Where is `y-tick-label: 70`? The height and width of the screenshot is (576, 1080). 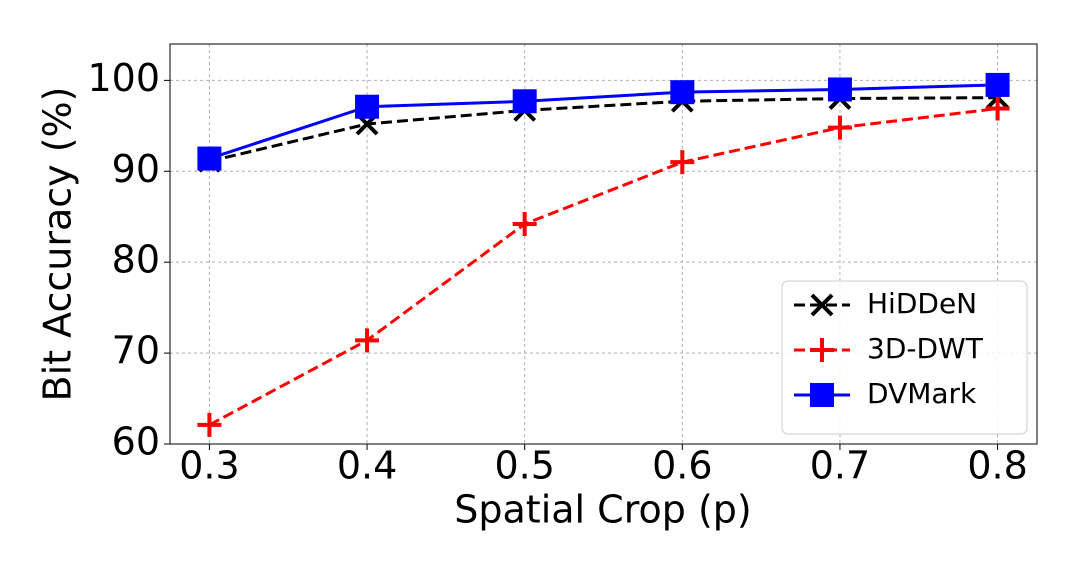 y-tick-label: 70 is located at coordinates (136, 351).